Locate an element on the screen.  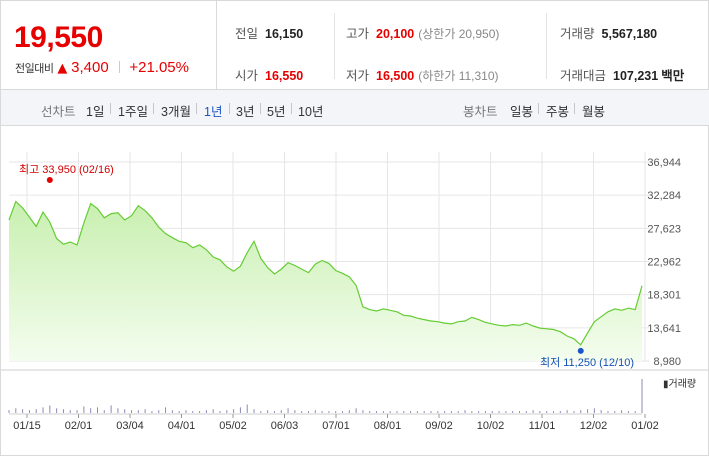
high-annotation: 최고 33,950 (02/16) is located at coordinates (66, 169).